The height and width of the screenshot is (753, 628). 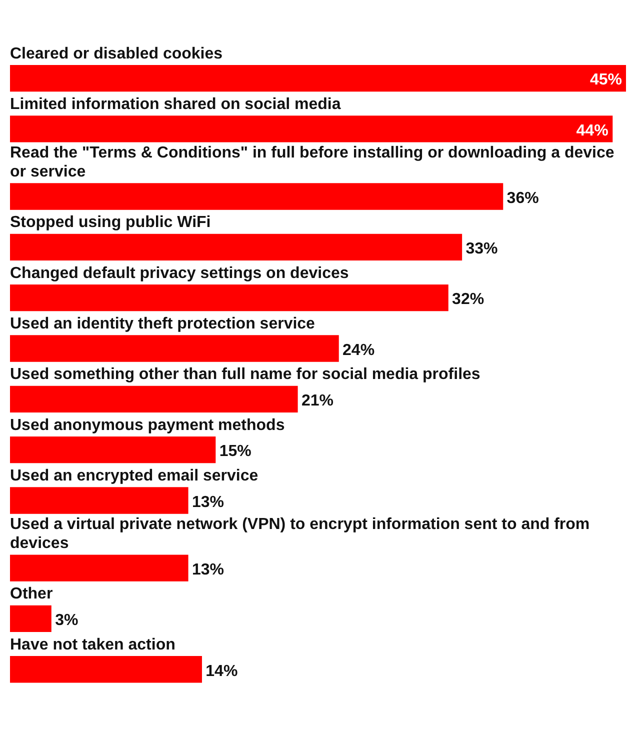 I want to click on y-tick-label: Stopped using public WiFi, so click(x=110, y=223).